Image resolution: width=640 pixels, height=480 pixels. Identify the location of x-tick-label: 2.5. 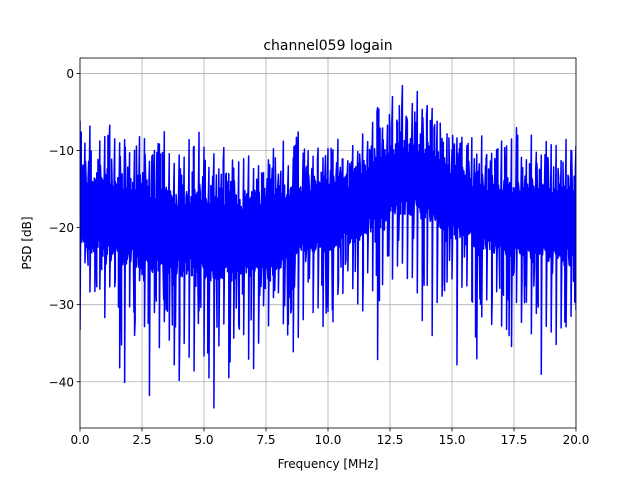
(141, 440).